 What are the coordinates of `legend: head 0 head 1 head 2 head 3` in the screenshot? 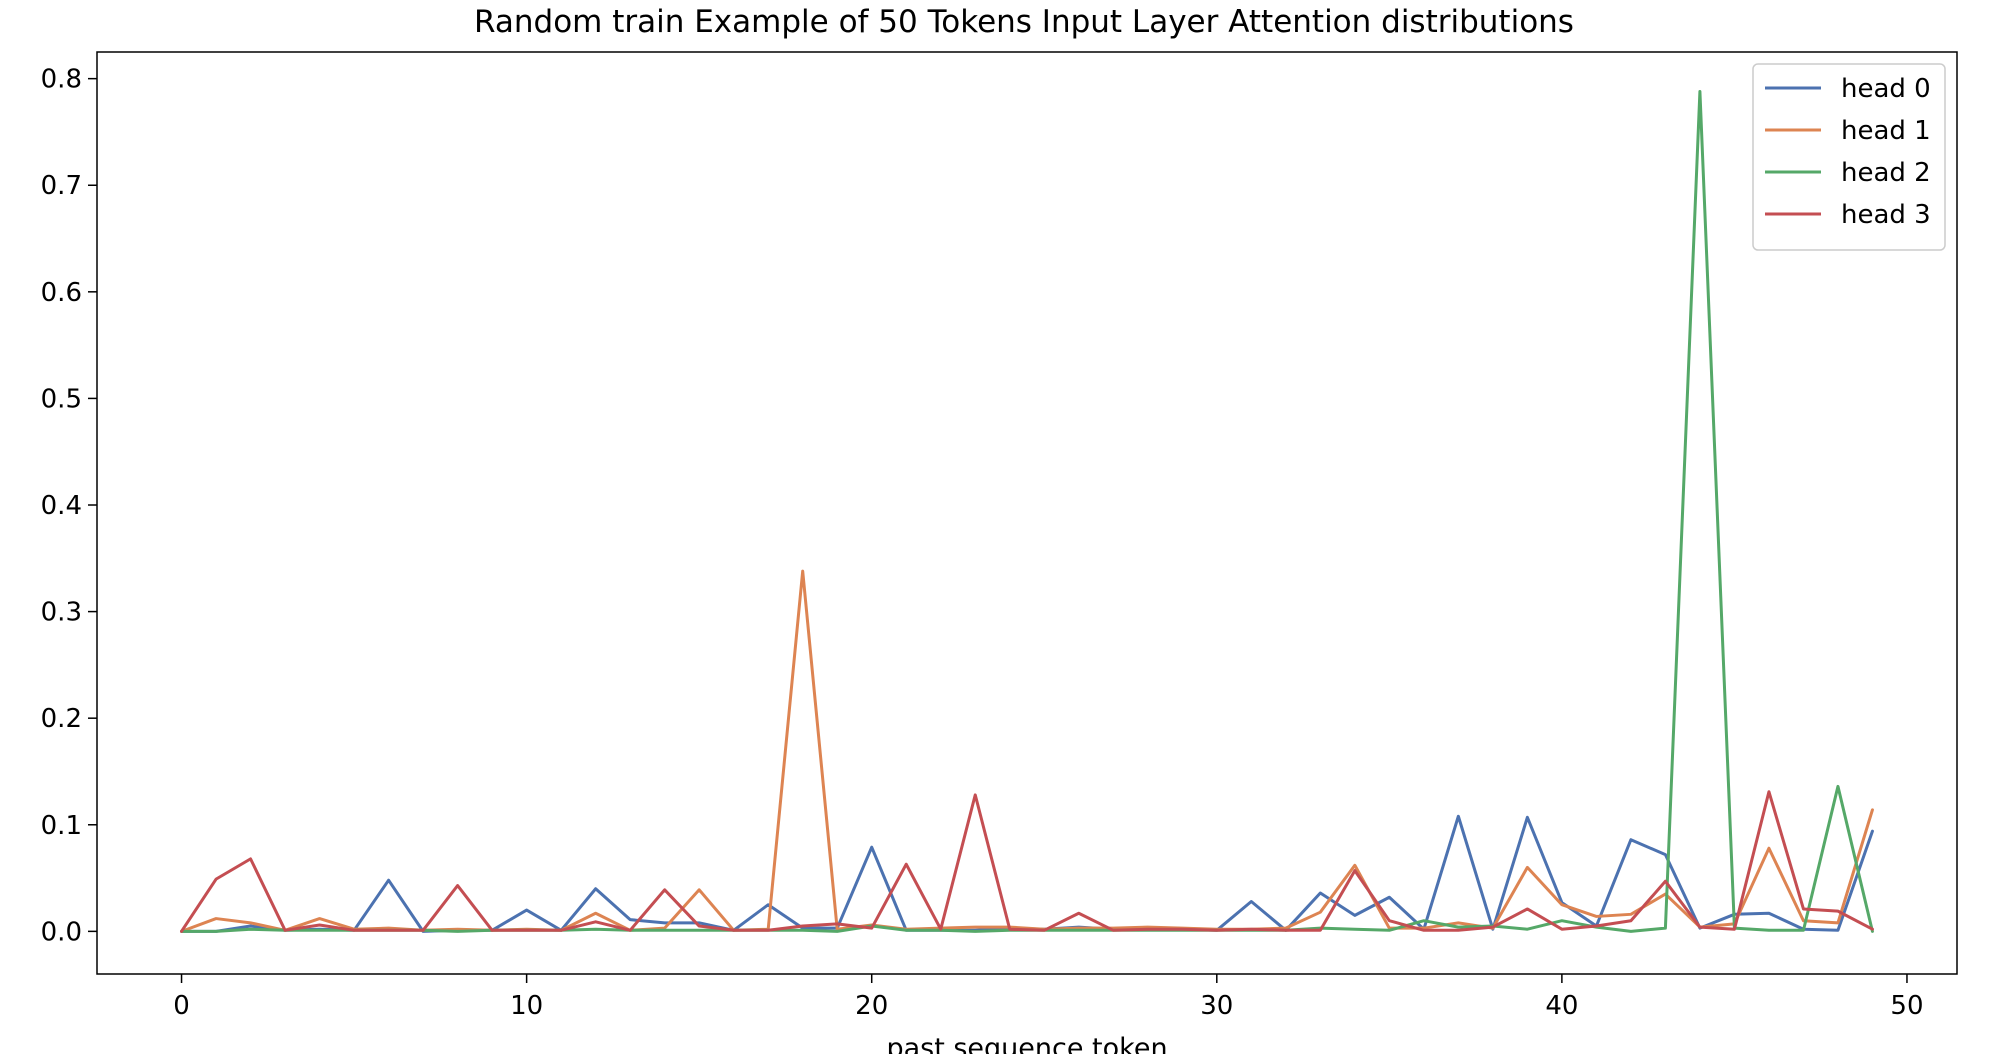 It's located at (1849, 157).